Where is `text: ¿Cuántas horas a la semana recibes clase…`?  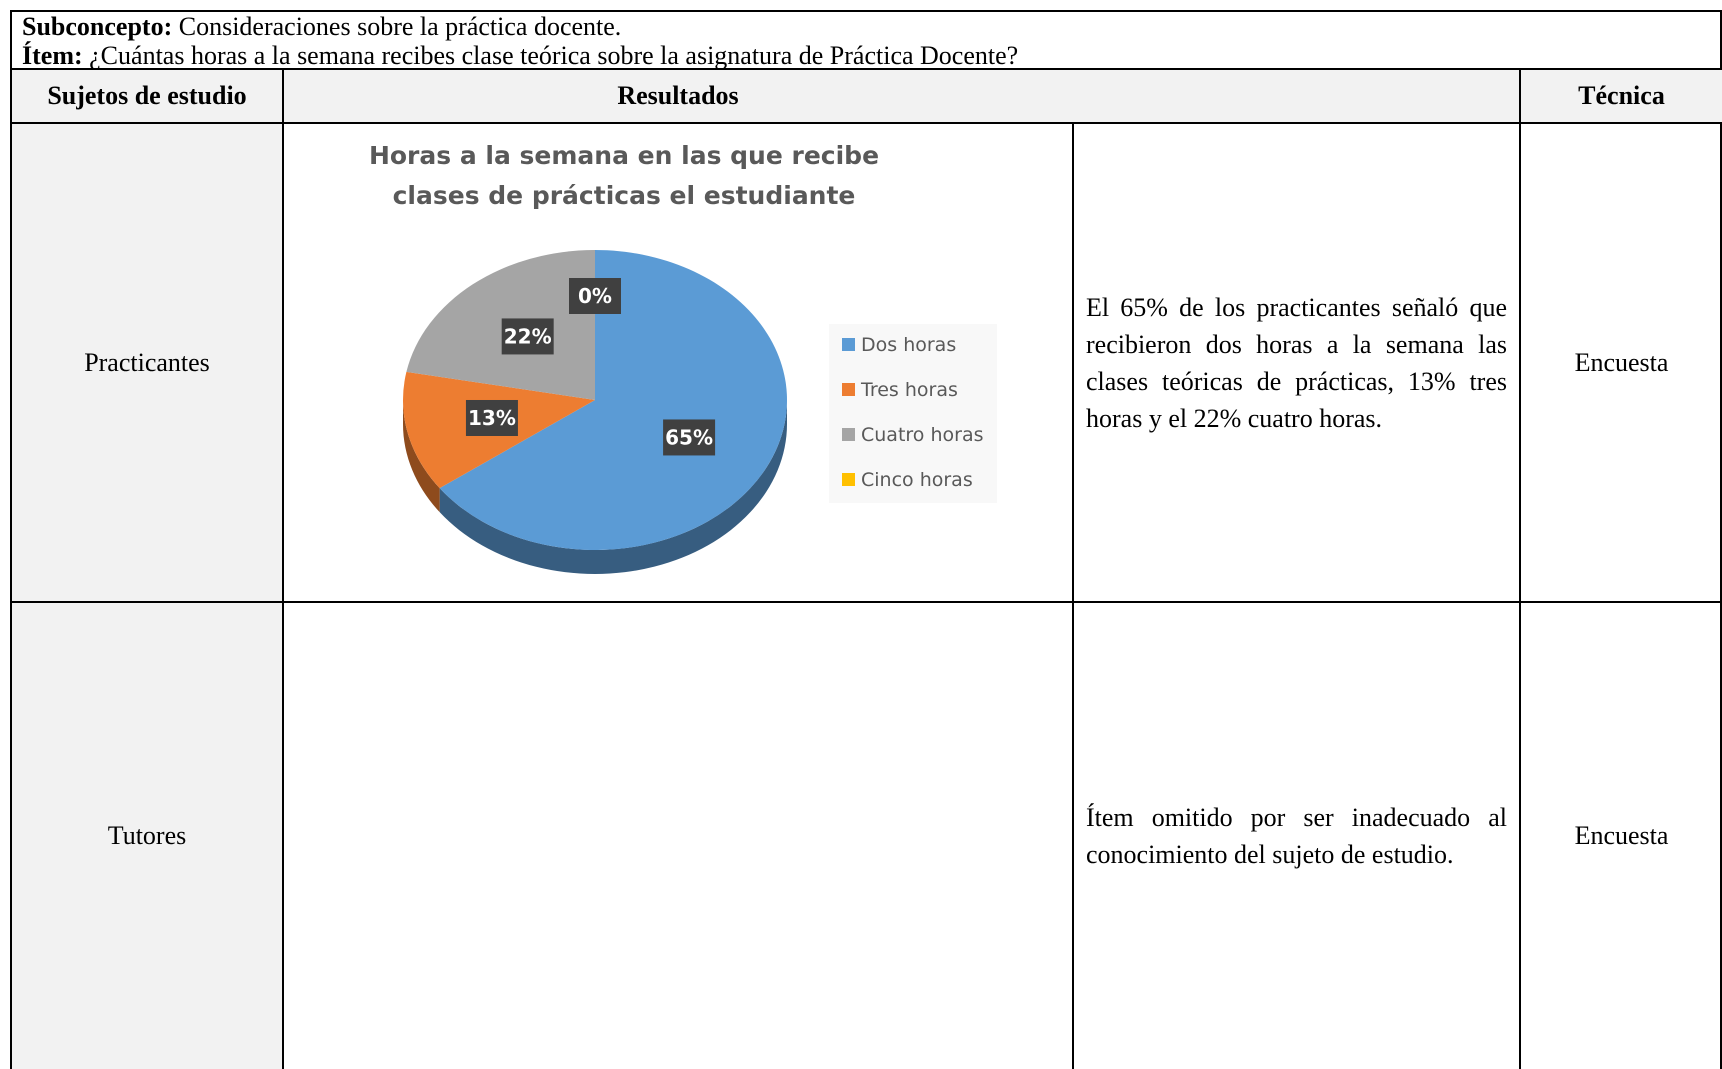
text: ¿Cuántas horas a la semana recibes clase… is located at coordinates (554, 55).